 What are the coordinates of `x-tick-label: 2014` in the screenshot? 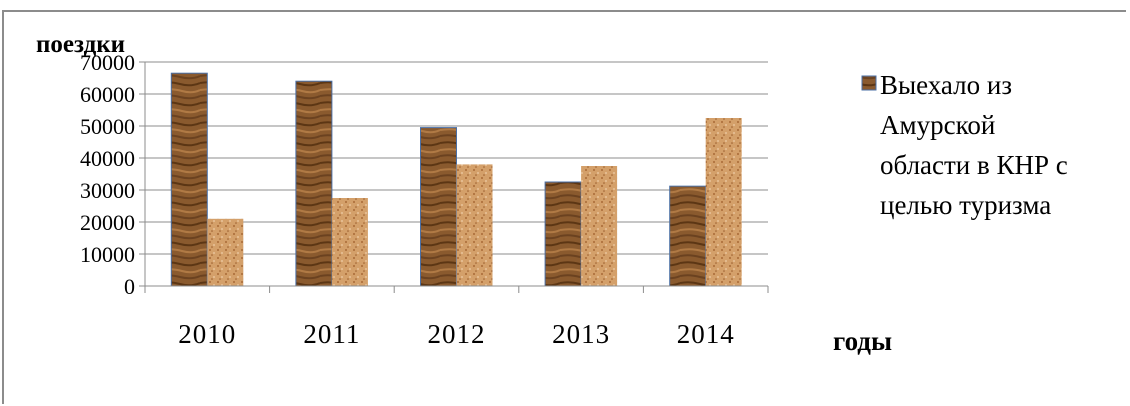 It's located at (706, 334).